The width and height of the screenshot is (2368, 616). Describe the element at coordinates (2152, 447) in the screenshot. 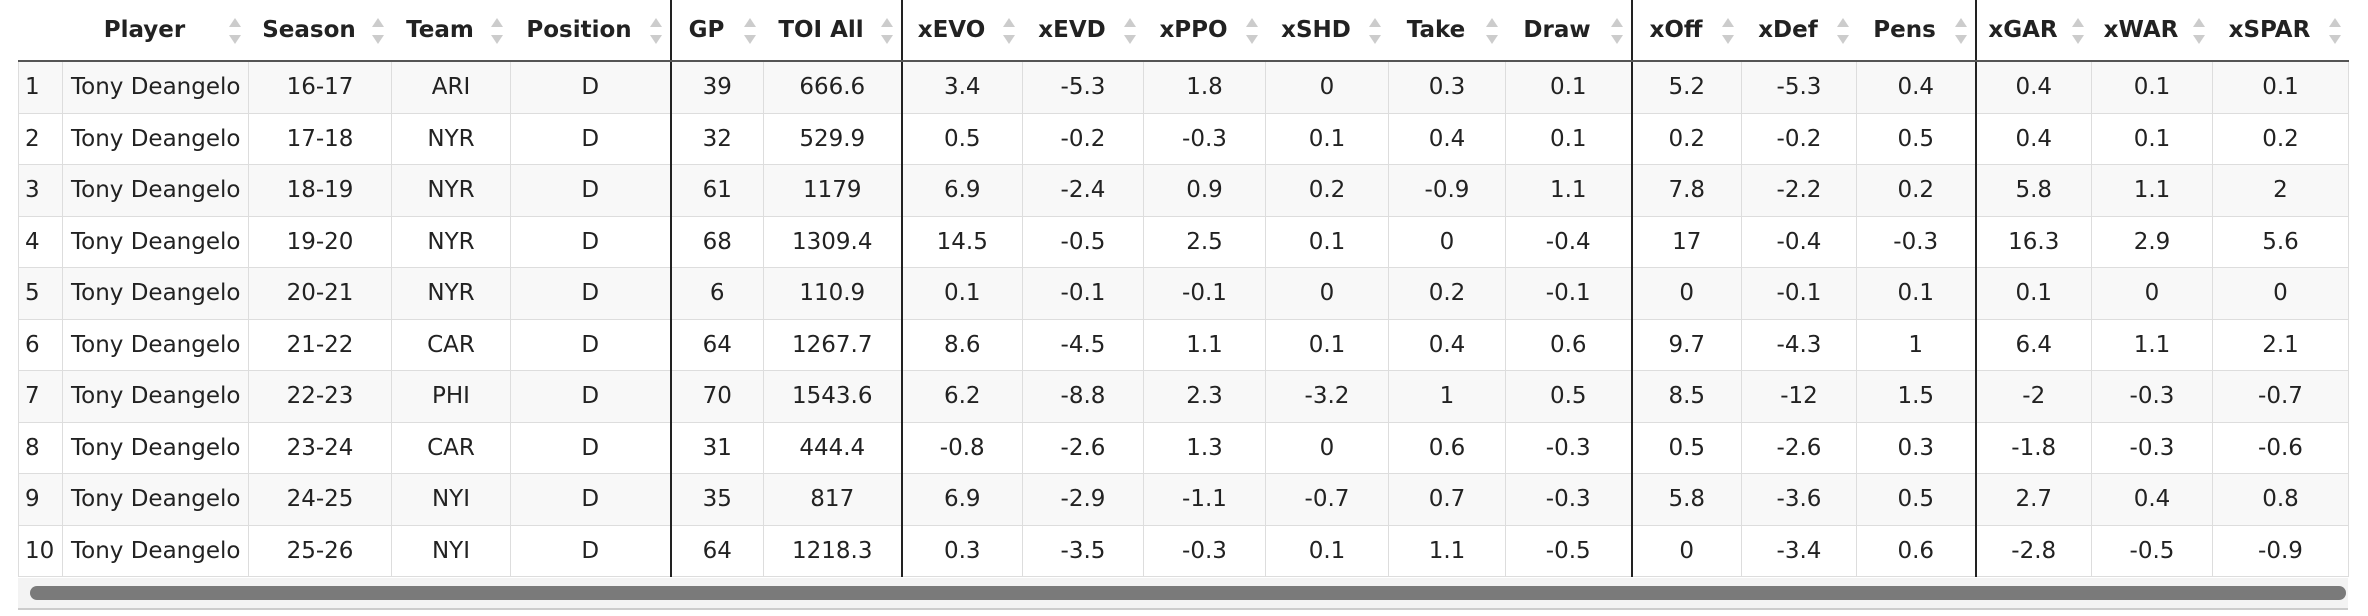

I see `table-cell: -0.3` at that location.